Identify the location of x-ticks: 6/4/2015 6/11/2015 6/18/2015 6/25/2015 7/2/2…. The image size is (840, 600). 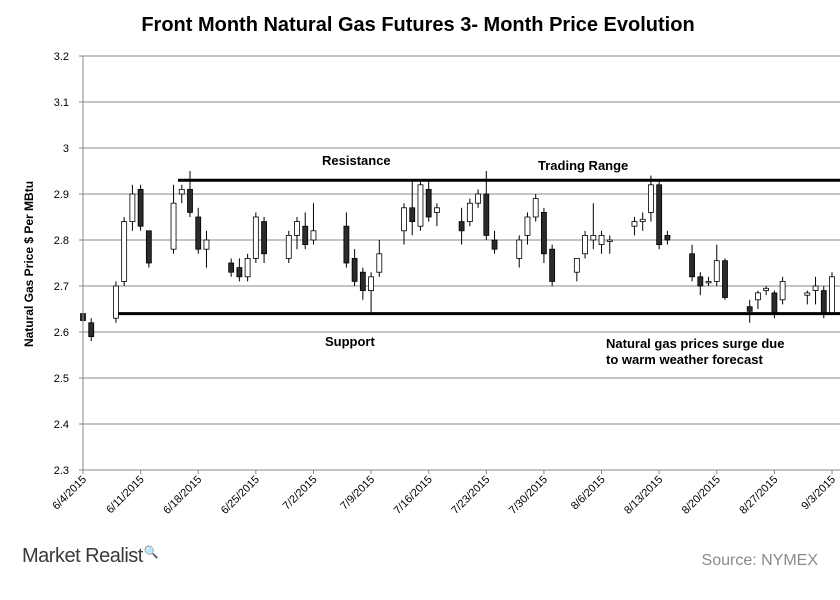
(444, 493).